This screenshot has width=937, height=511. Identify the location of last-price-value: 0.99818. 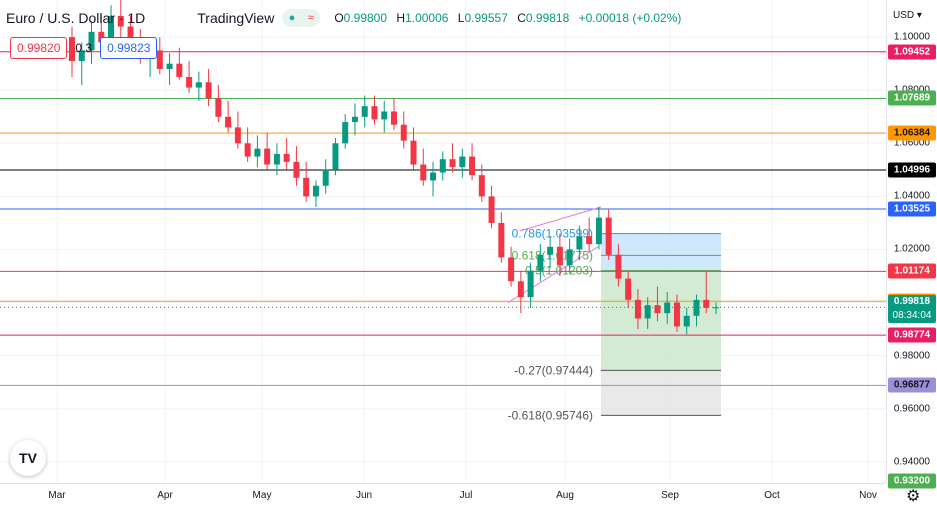
(912, 302).